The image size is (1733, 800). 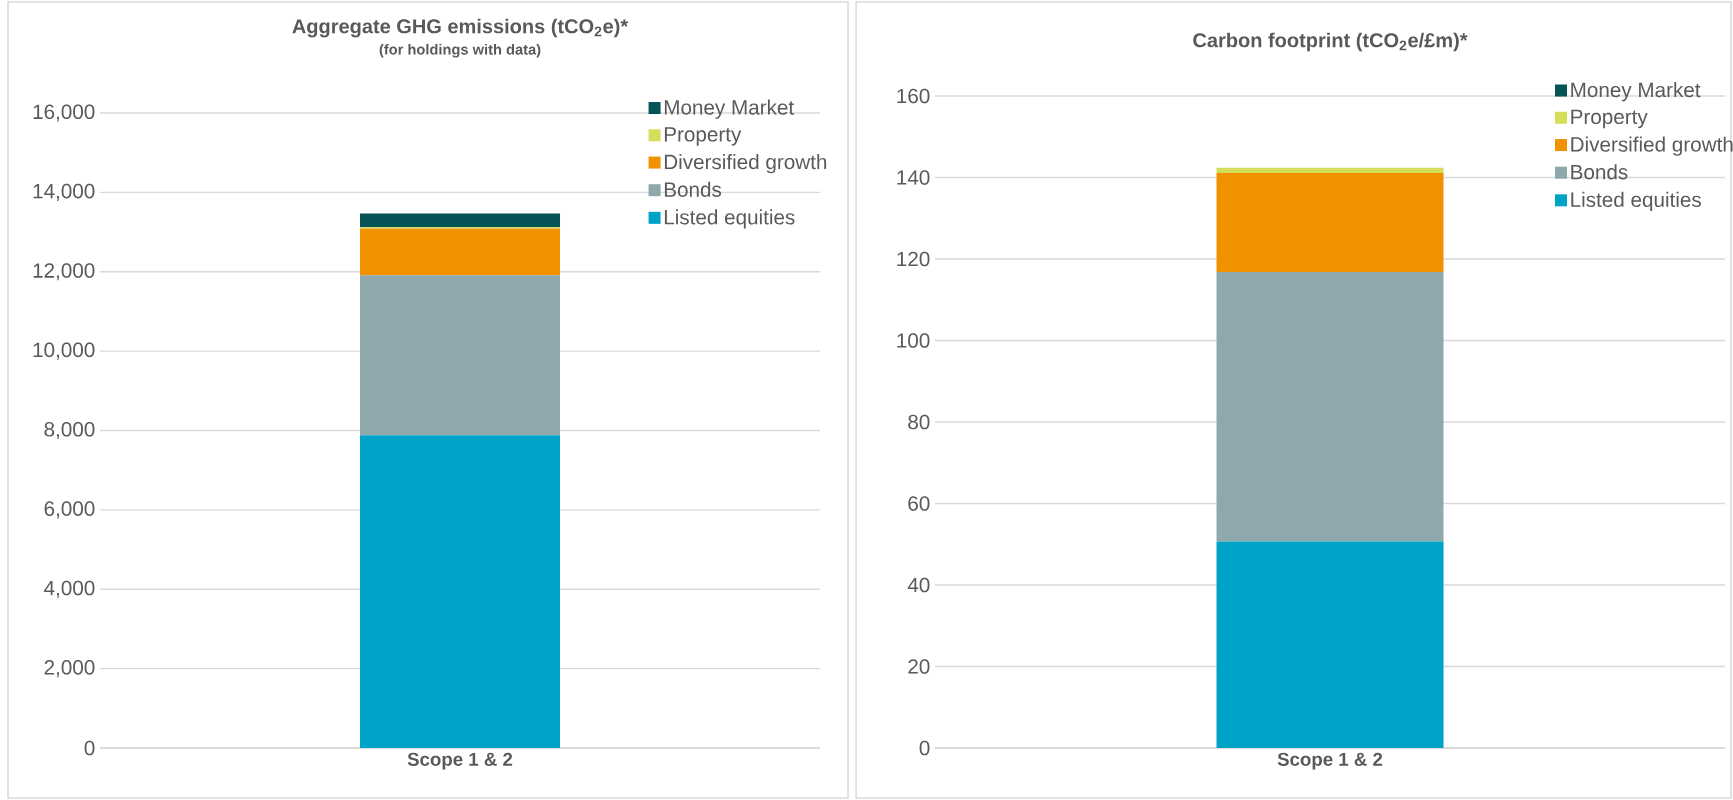 I want to click on y-tick-label: 120, so click(x=913, y=259).